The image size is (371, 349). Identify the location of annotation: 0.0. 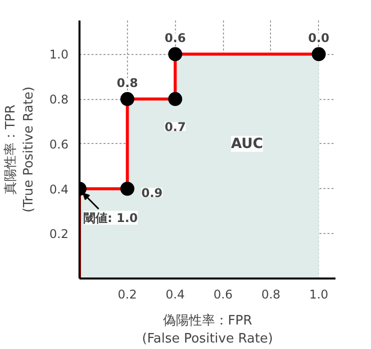
(319, 38).